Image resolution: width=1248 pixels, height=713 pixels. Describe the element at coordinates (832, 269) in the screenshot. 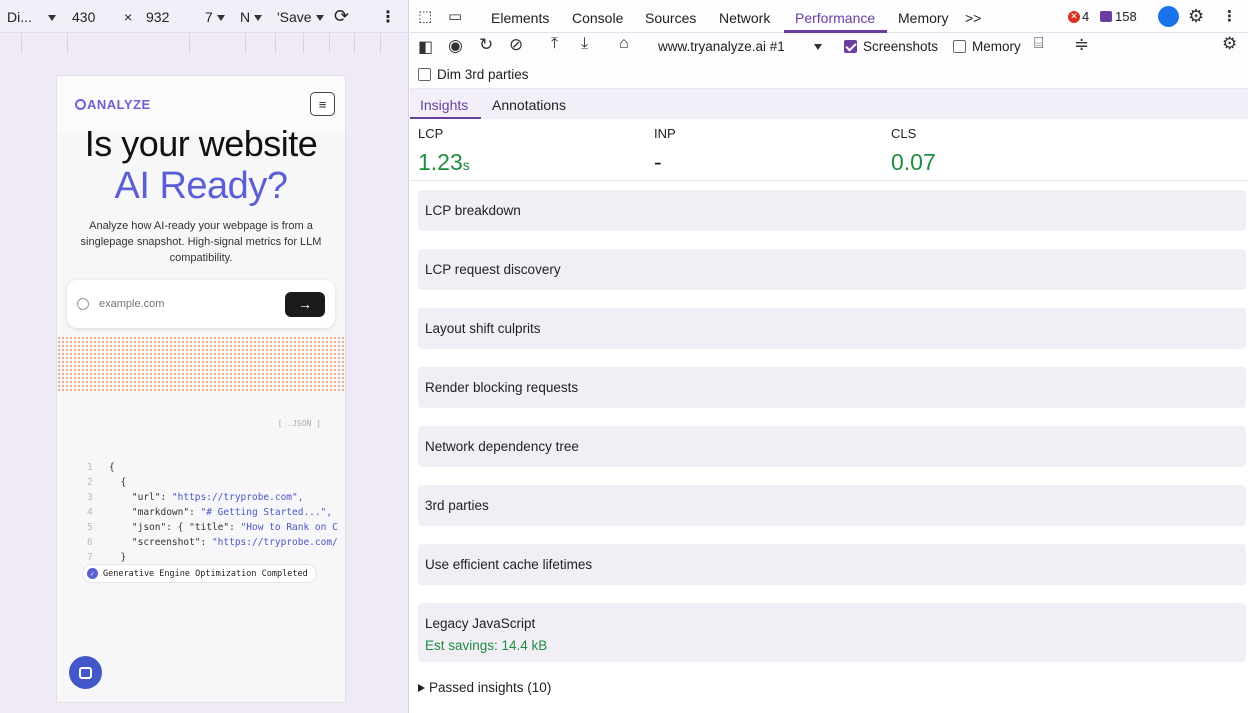

I see `insight-row: LCP request discovery` at that location.